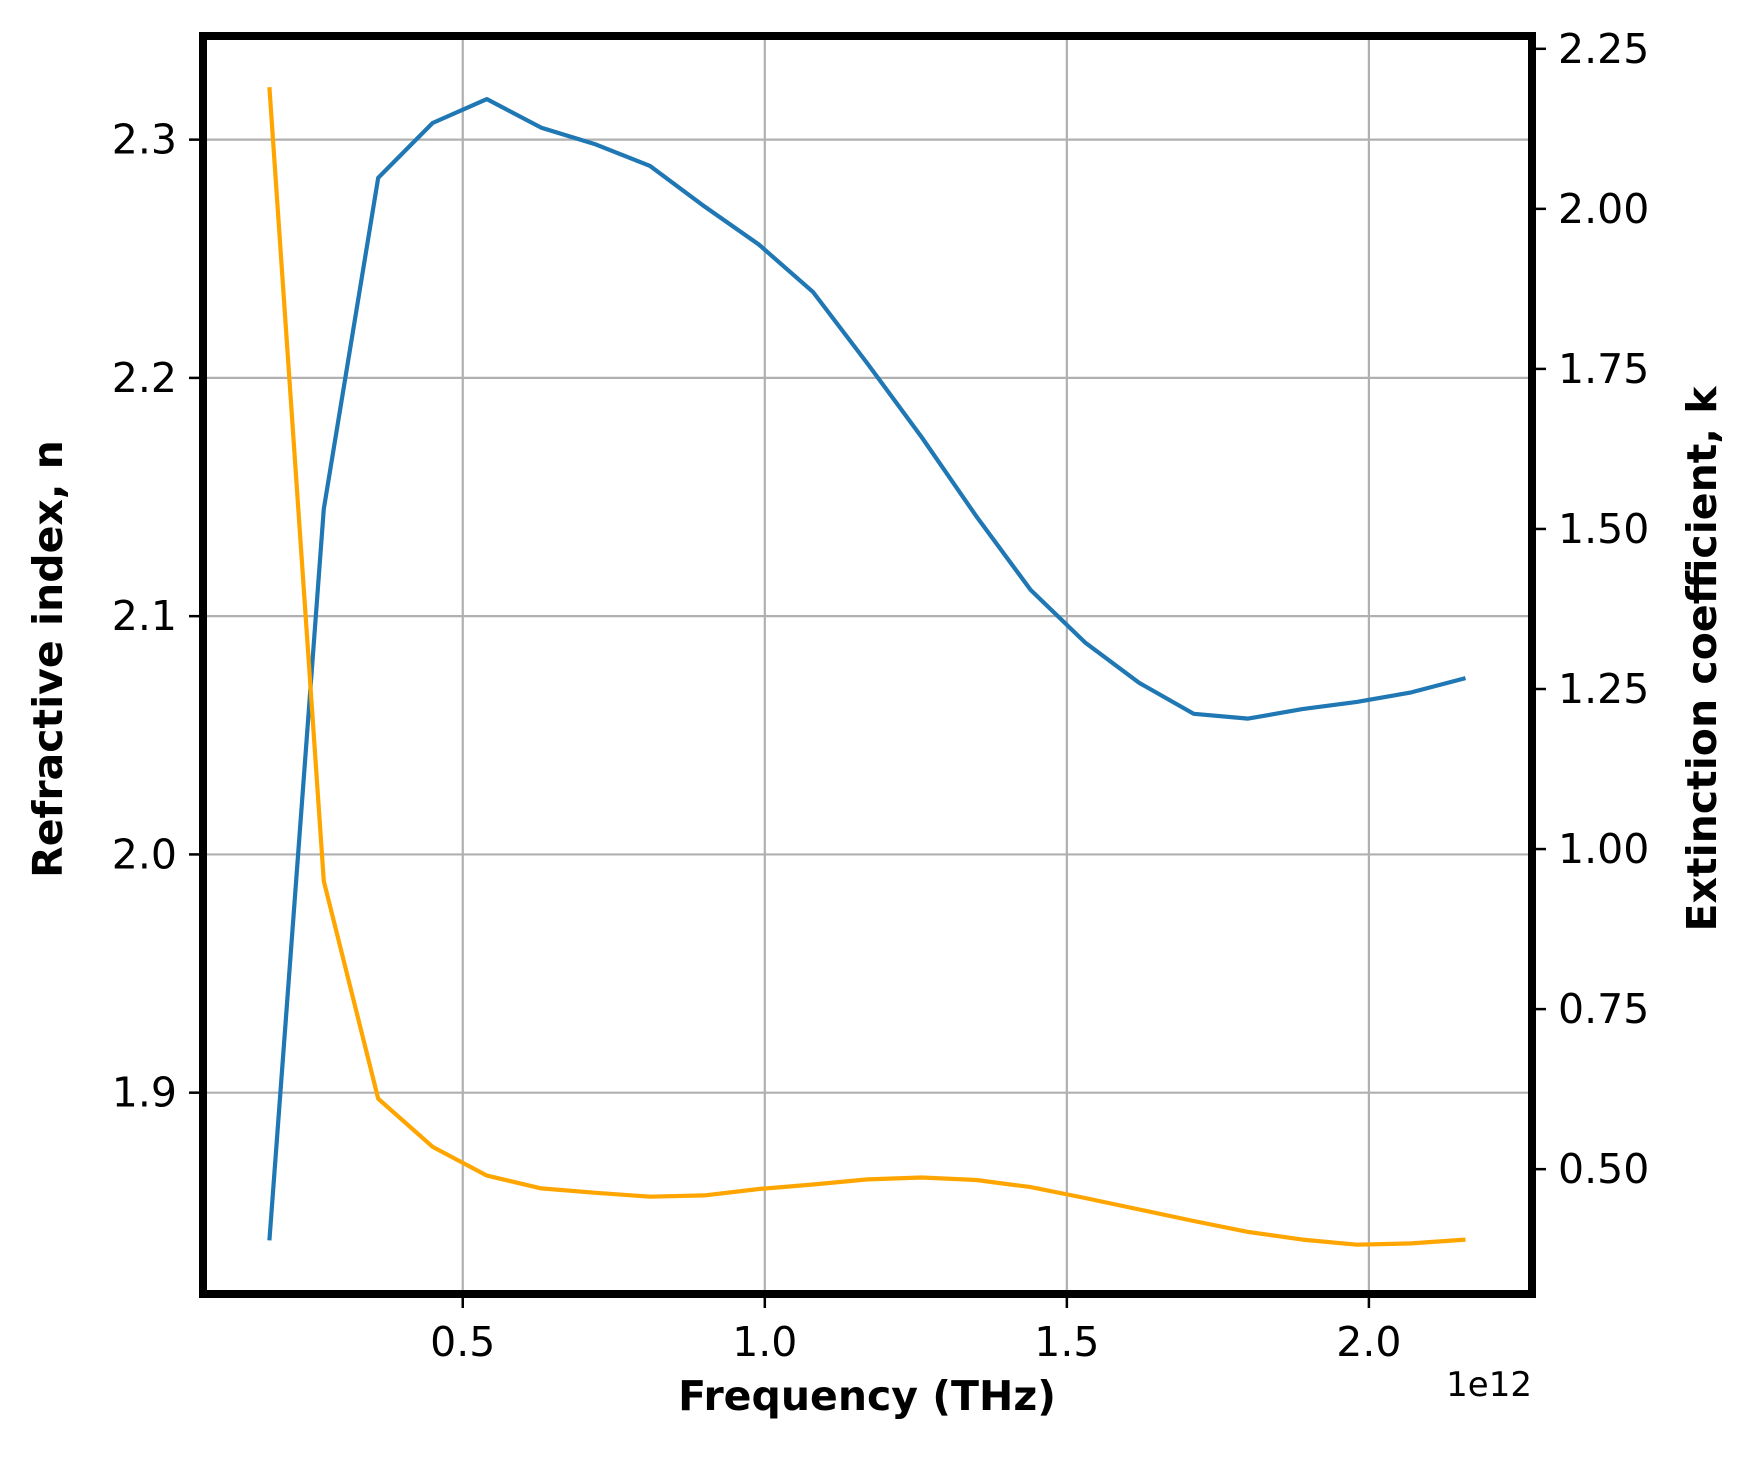 The image size is (1758, 1458). Describe the element at coordinates (867, 1396) in the screenshot. I see `x-axis-label: Frequency (THz)` at that location.